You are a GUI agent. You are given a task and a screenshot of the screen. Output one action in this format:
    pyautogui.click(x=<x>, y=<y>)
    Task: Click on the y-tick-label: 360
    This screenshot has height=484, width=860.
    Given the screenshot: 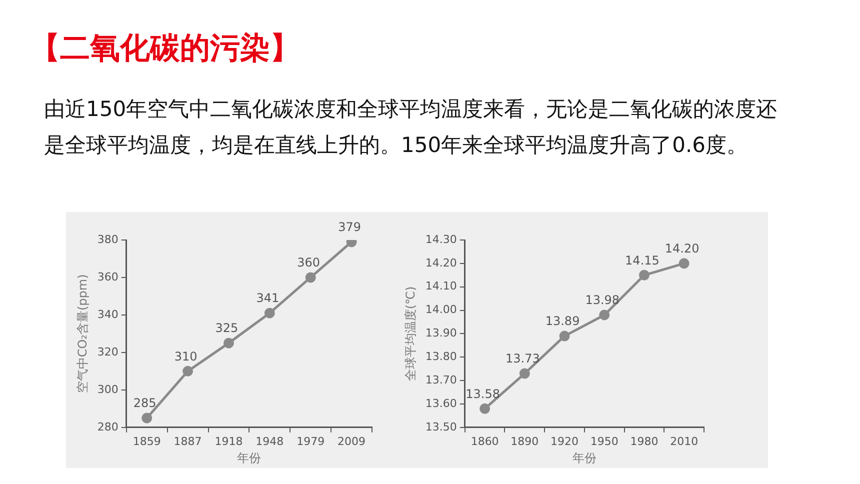 What is the action you would take?
    pyautogui.click(x=107, y=277)
    